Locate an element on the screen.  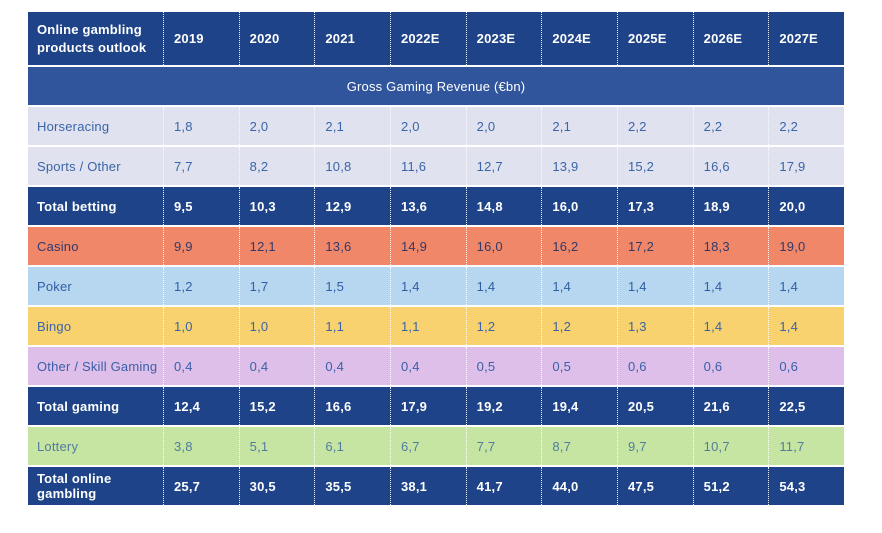
column-header-year: 2025E is located at coordinates (654, 38).